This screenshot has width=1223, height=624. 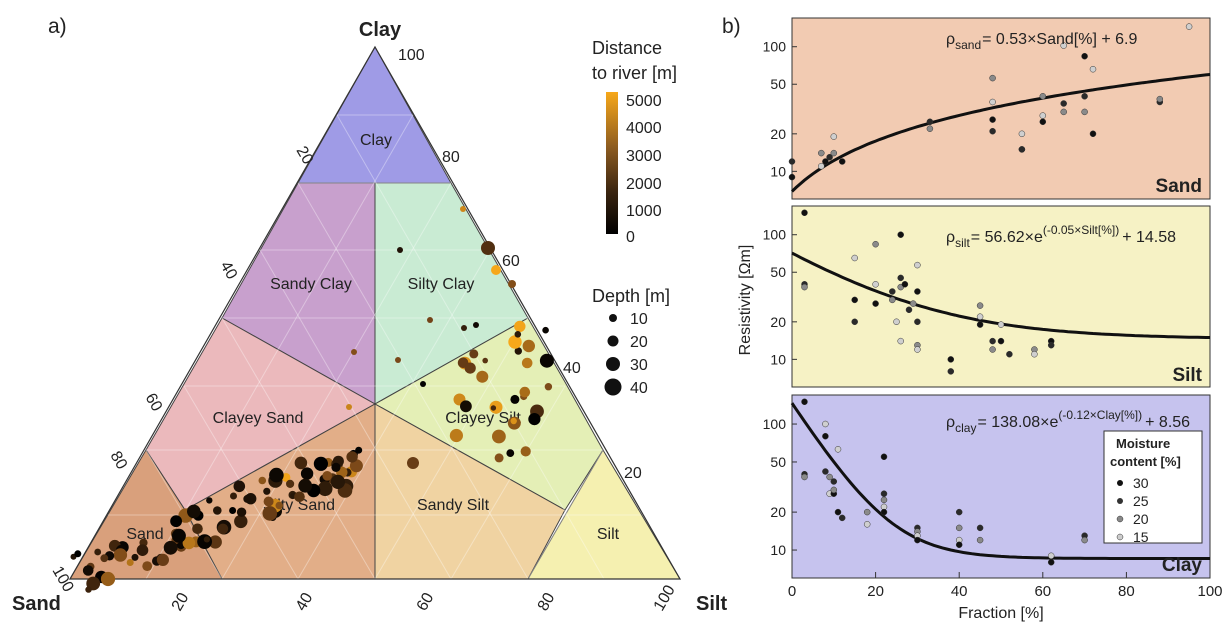 What do you see at coordinates (731, 26) in the screenshot?
I see `panel-b-label: b)` at bounding box center [731, 26].